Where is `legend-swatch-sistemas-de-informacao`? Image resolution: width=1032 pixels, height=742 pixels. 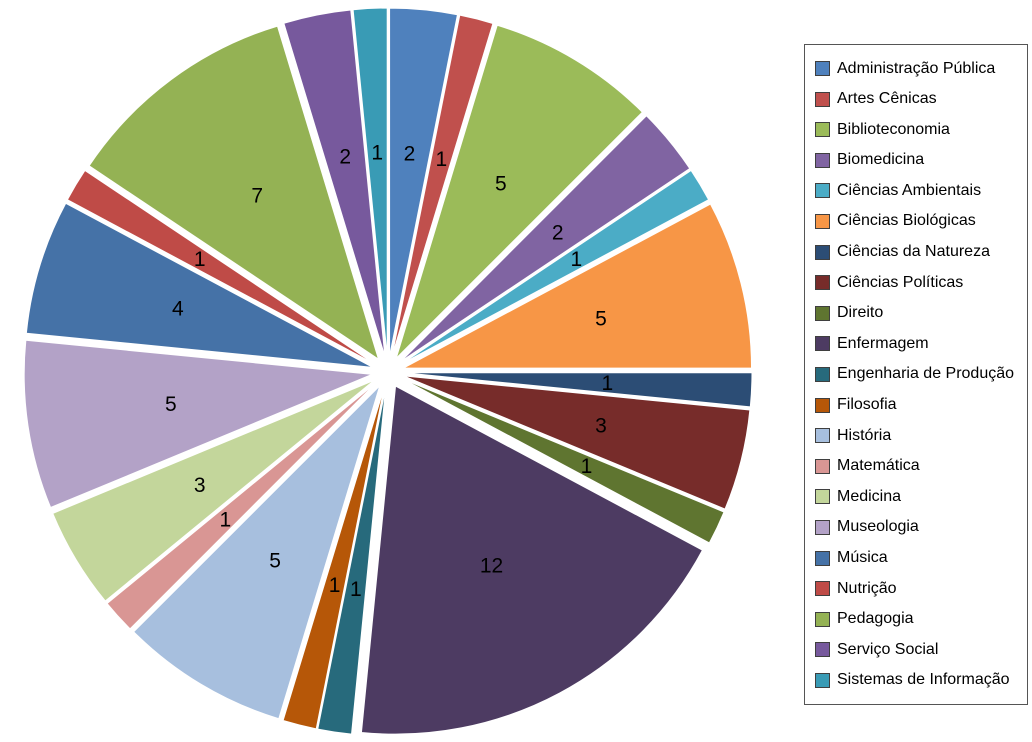 legend-swatch-sistemas-de-informacao is located at coordinates (822, 680).